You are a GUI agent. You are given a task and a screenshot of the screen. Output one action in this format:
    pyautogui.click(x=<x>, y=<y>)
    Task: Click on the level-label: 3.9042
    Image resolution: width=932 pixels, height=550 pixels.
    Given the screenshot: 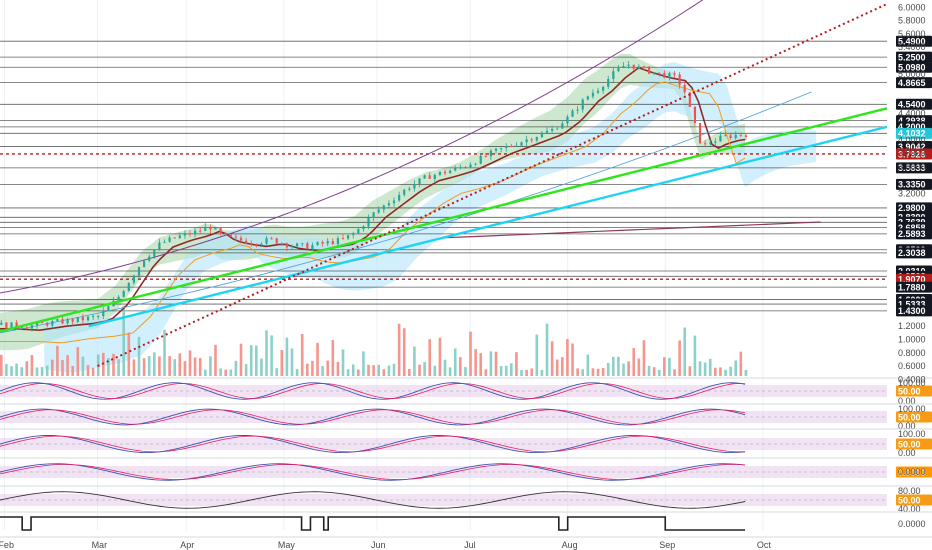 What is the action you would take?
    pyautogui.click(x=912, y=147)
    